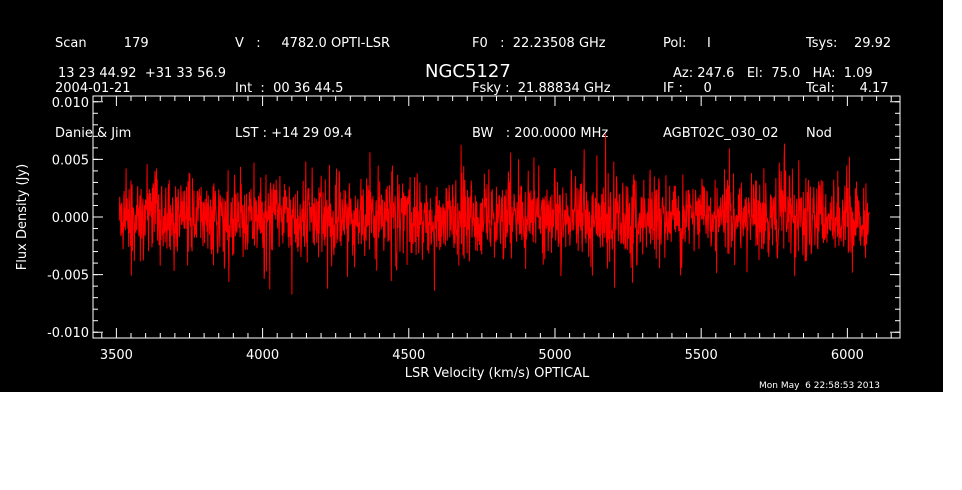  I want to click on source-coordinates: 13 23 44.92 +31 33 56.9, so click(142, 73).